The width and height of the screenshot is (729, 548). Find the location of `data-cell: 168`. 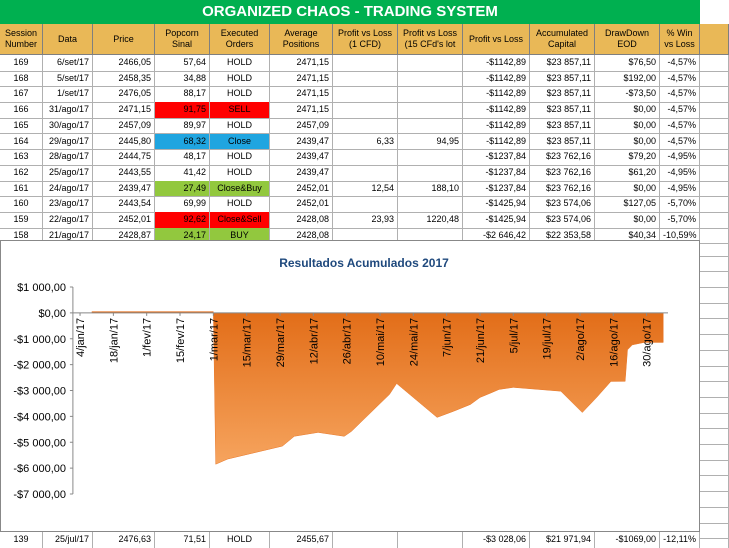

data-cell: 168 is located at coordinates (21, 79).